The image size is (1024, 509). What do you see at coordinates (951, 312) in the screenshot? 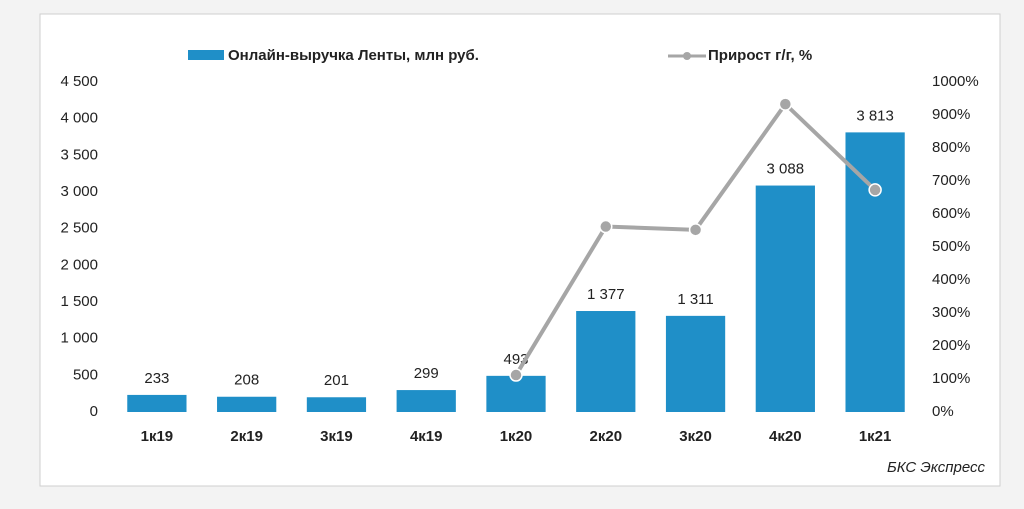
I see `y2-tick-label: 300%` at bounding box center [951, 312].